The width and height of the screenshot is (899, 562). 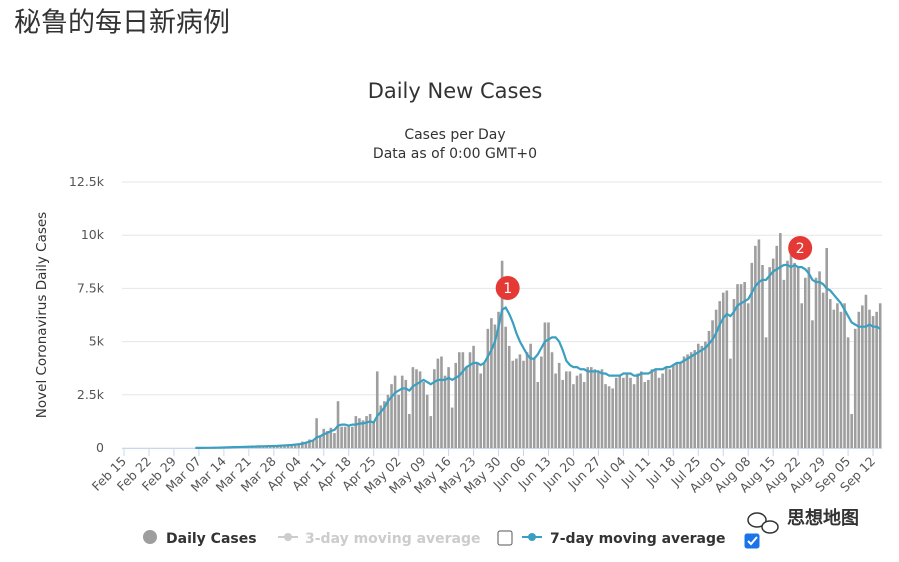 I want to click on legend-label: 7-day moving average, so click(x=638, y=539).